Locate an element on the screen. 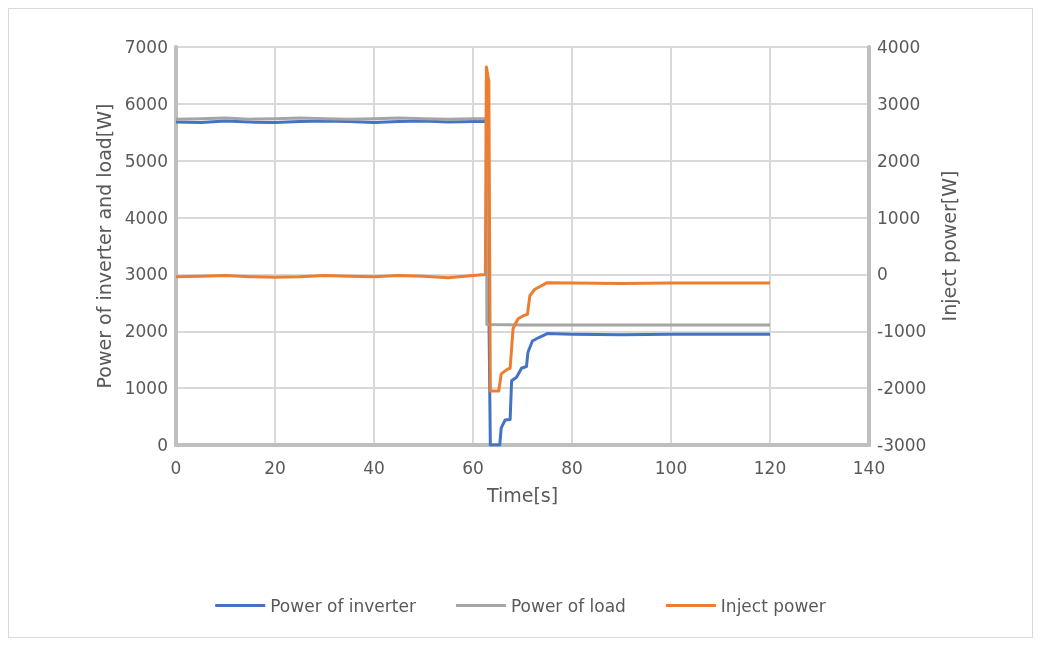  y-tick-label: 1000 is located at coordinates (146, 388).